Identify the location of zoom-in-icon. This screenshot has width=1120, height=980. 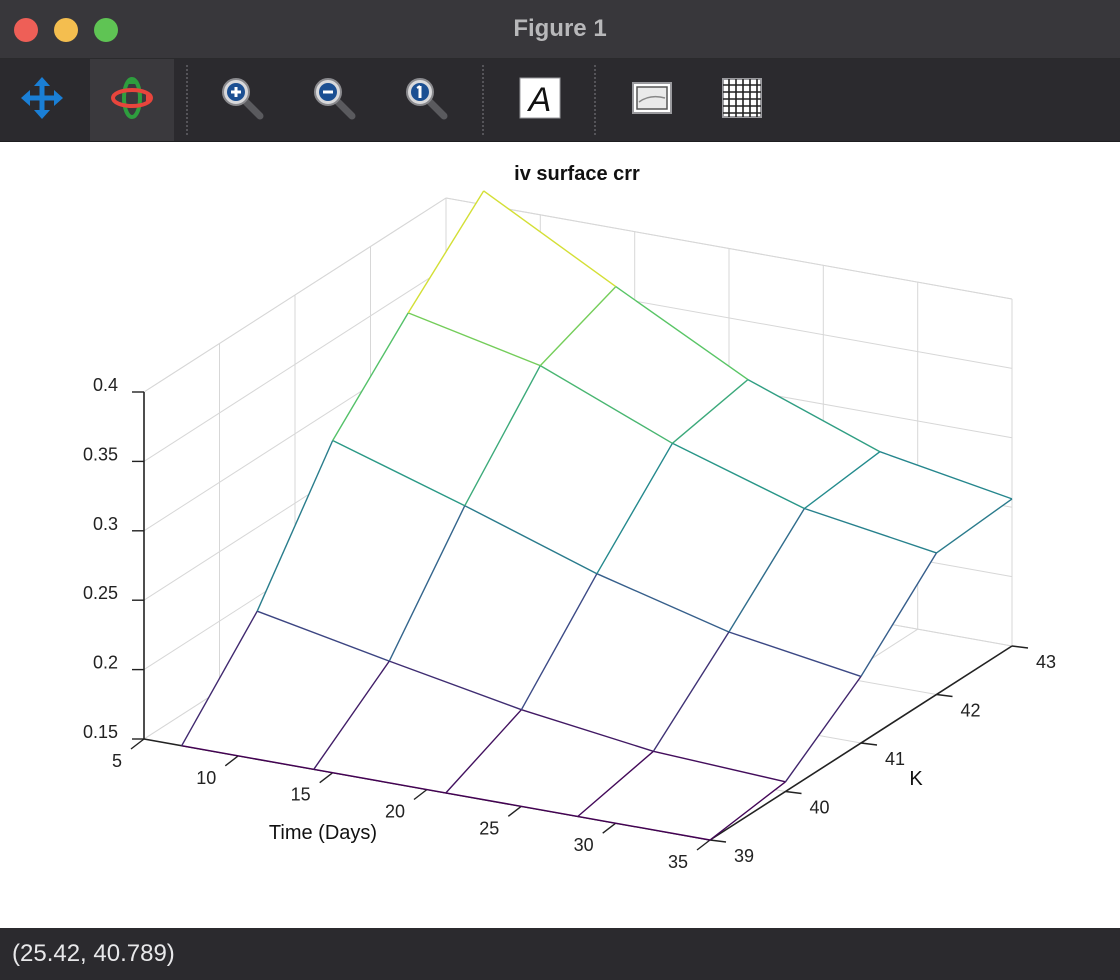
(242, 100).